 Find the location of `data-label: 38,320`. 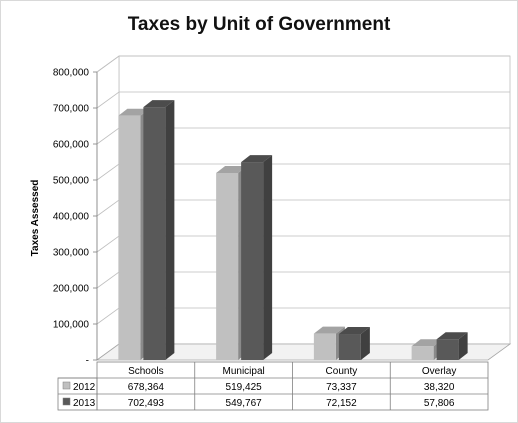

data-label: 38,320 is located at coordinates (439, 387).